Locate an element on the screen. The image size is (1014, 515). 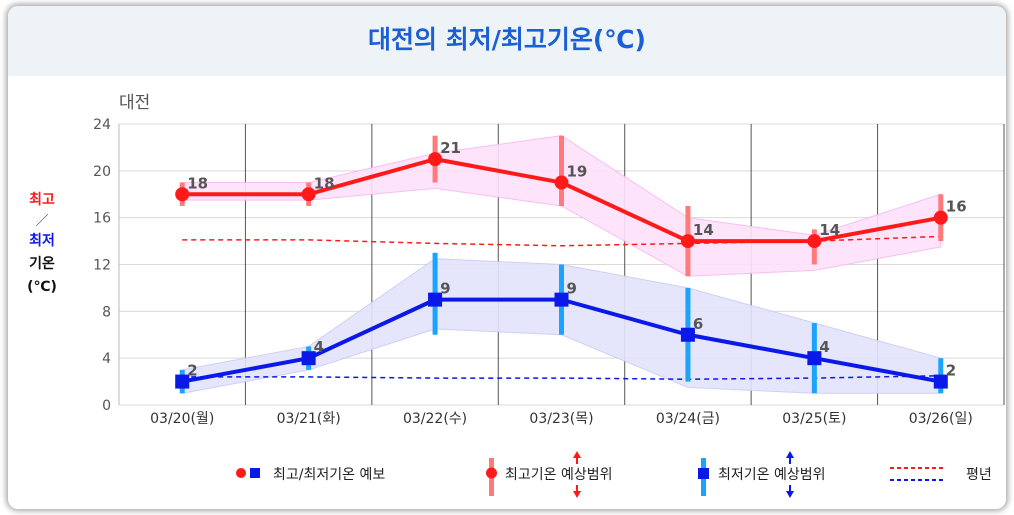
y-tick-label: 24 is located at coordinates (102, 125).